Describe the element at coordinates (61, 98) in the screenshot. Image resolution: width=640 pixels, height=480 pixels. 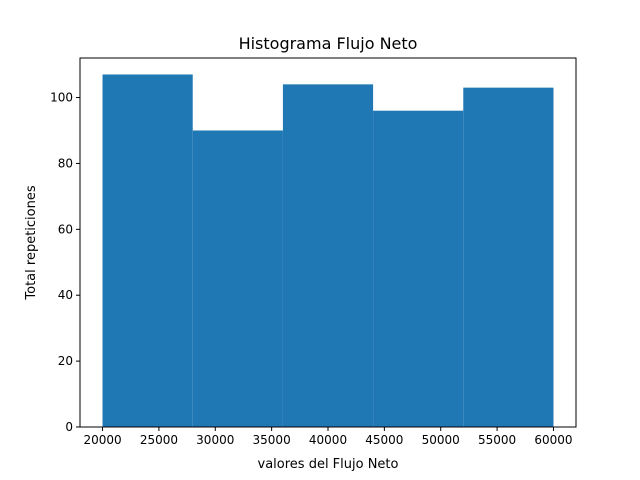
I see `y-tick-label: 100` at that location.